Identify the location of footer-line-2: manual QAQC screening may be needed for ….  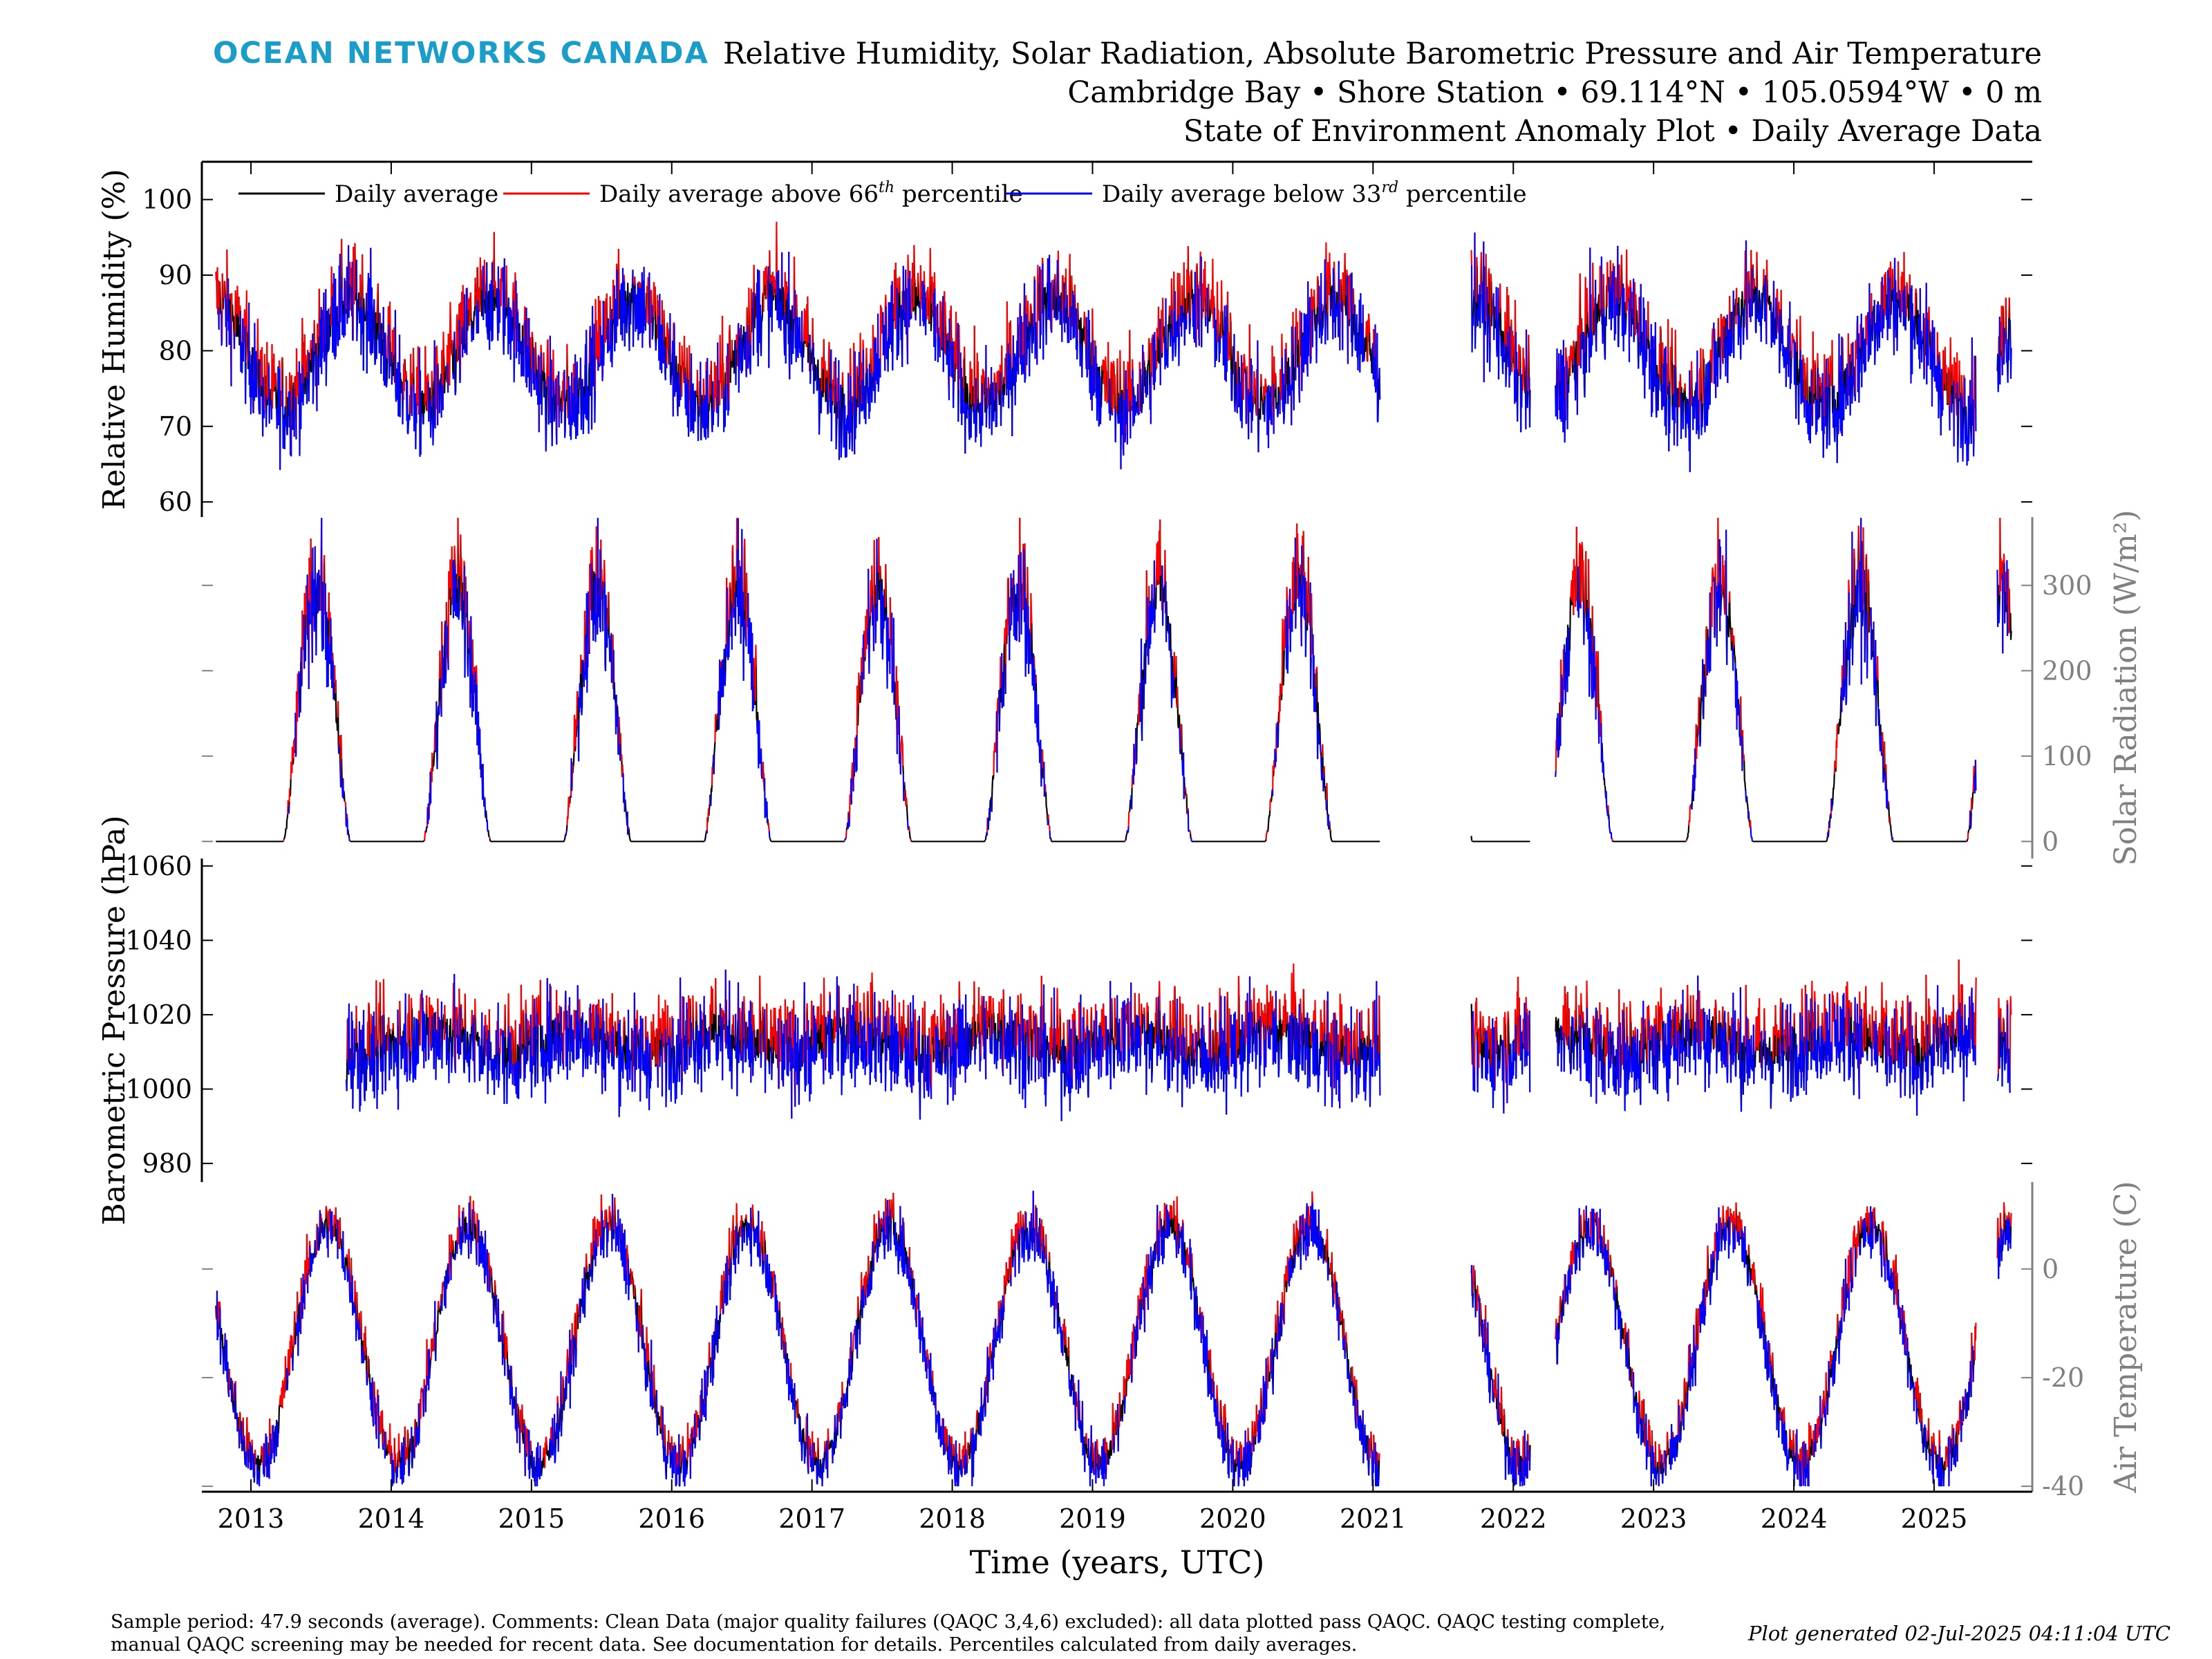
(735, 1645).